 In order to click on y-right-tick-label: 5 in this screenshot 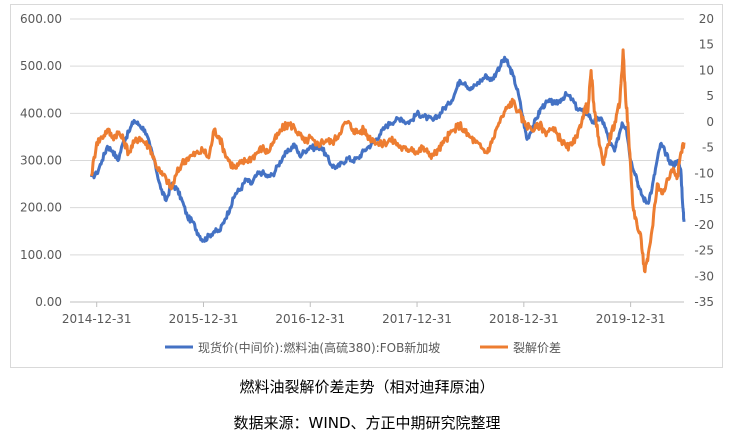, I will do `click(710, 96)`.